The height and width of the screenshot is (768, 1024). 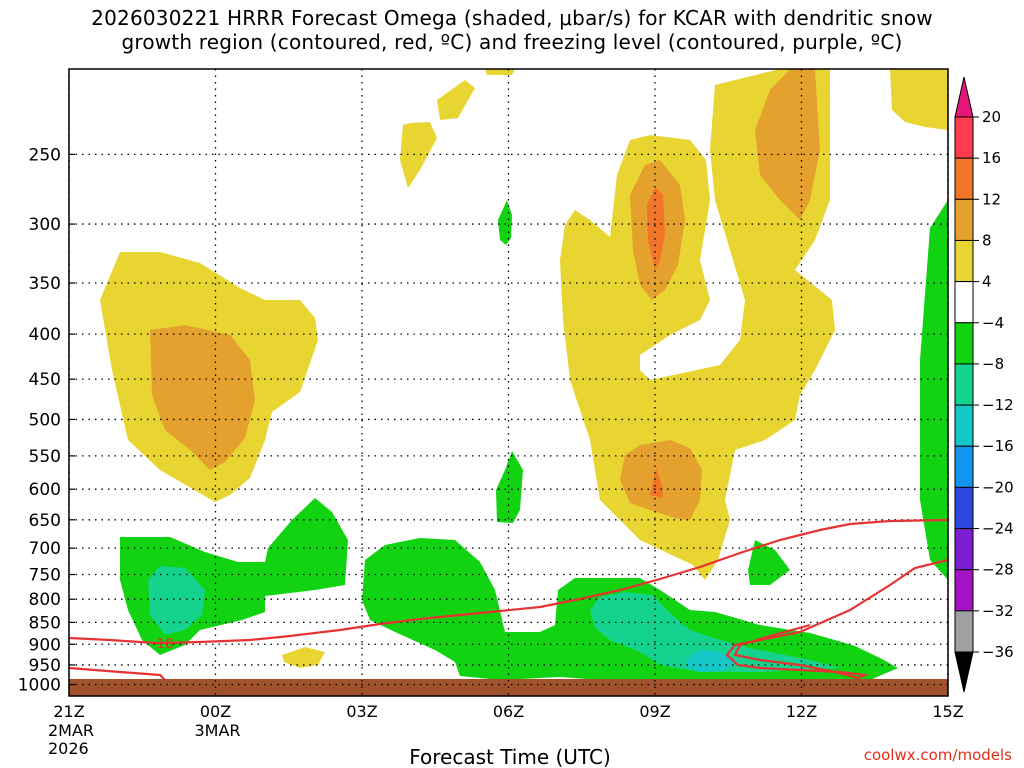 What do you see at coordinates (998, 611) in the screenshot?
I see `colorbar-label: −32` at bounding box center [998, 611].